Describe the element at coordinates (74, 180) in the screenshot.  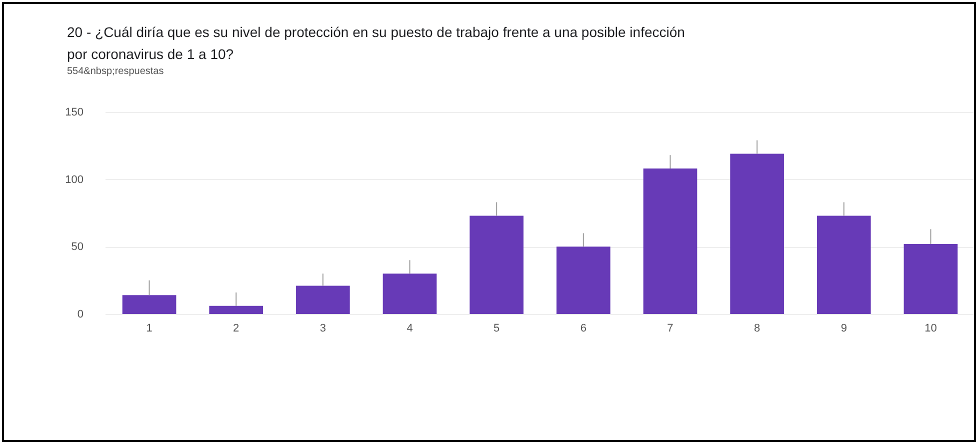
I see `y-tick-label: 100` at that location.